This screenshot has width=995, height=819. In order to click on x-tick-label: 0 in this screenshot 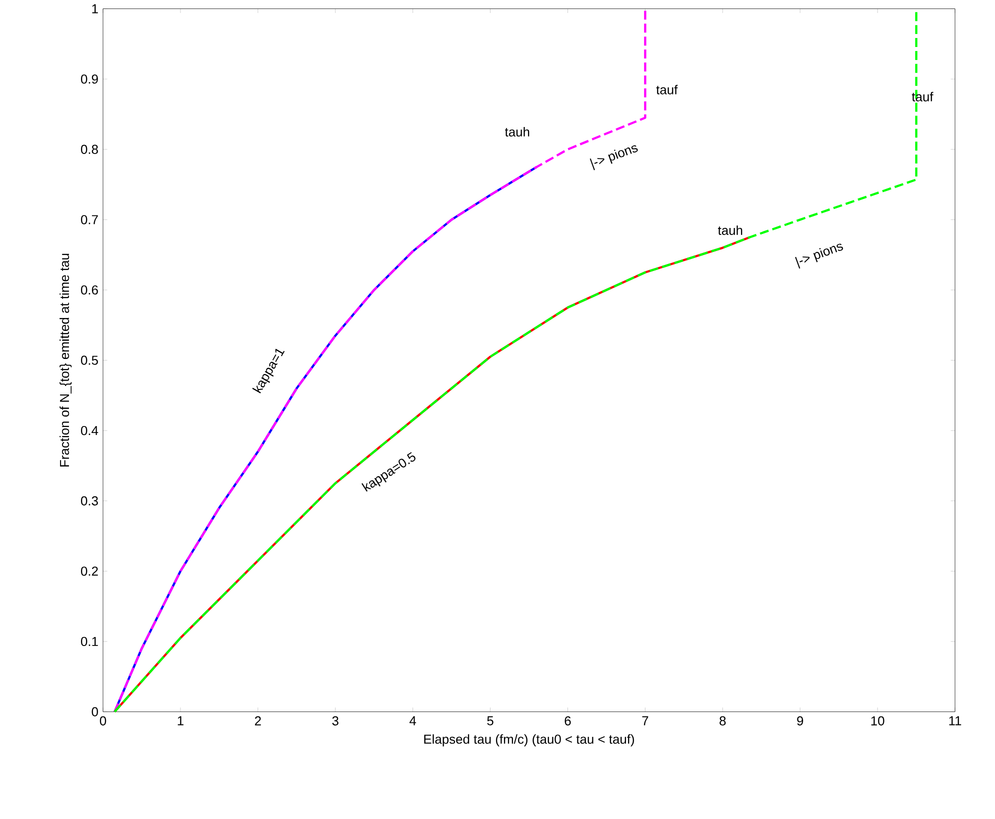, I will do `click(103, 721)`.